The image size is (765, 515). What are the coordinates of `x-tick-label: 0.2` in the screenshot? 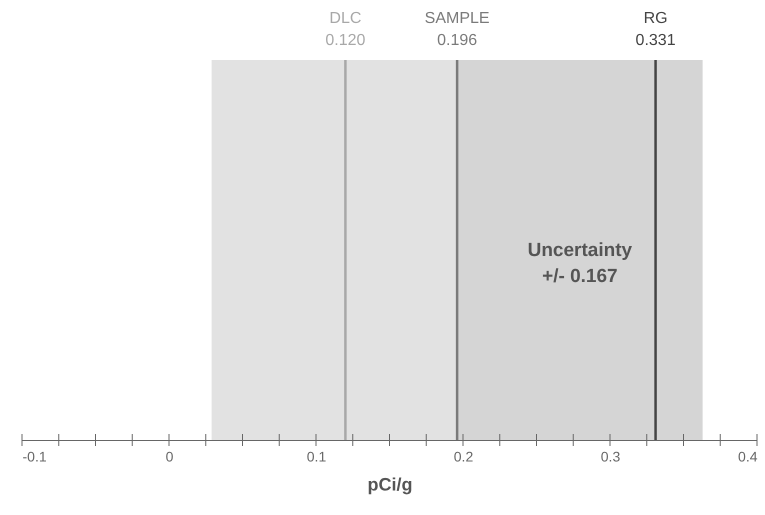 It's located at (464, 456).